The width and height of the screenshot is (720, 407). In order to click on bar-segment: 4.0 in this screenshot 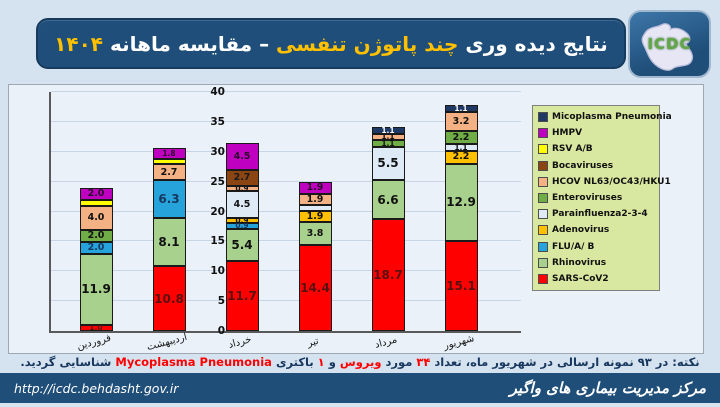, I will do `click(96, 218)`.